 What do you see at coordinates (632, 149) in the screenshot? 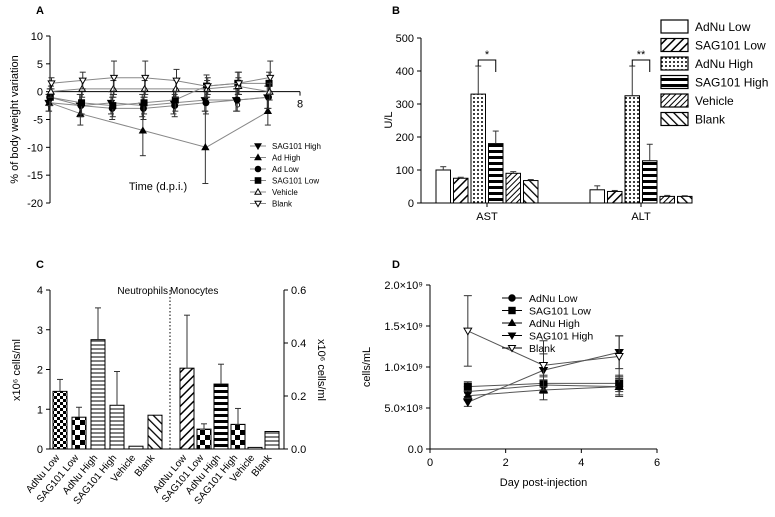
I see `bar-adnu-high` at bounding box center [632, 149].